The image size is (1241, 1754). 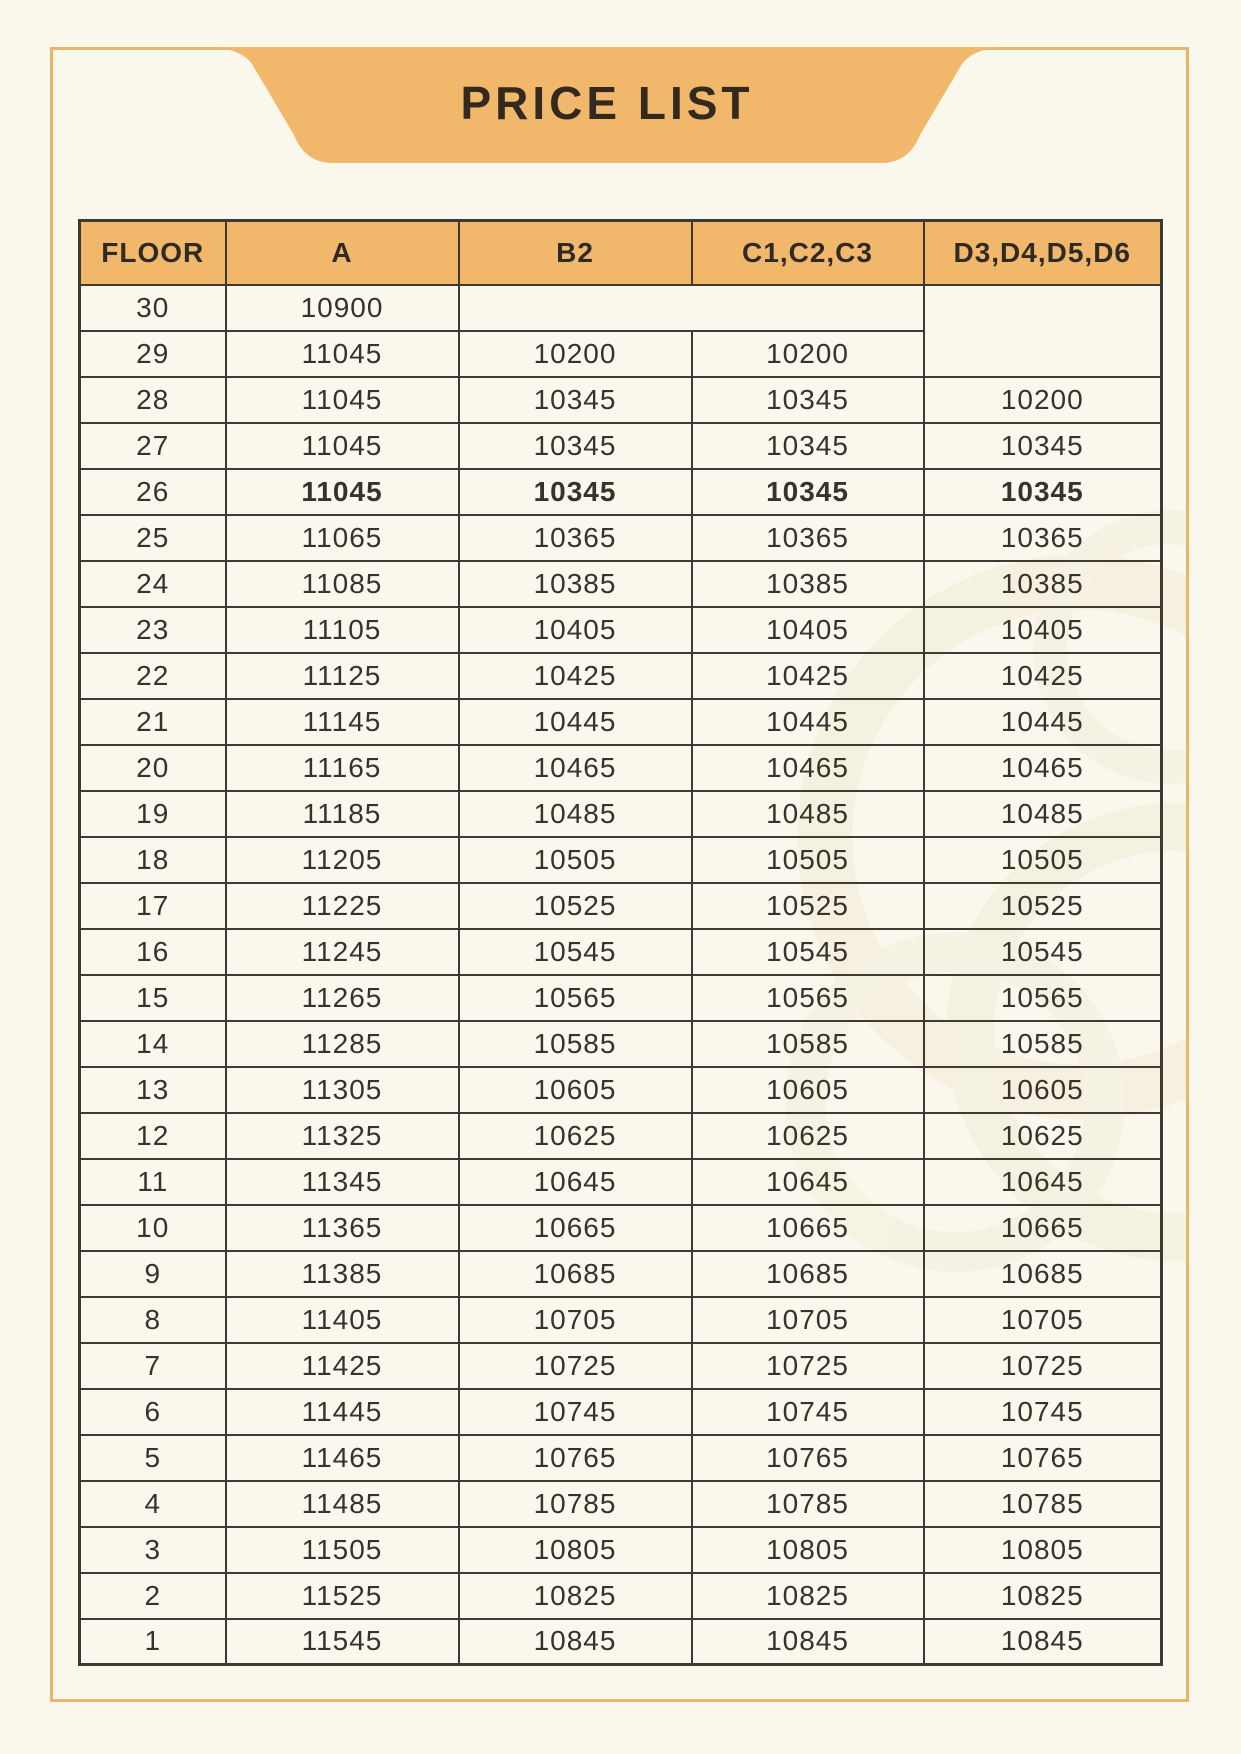 I want to click on floor-cell: 12, so click(x=152, y=1135).